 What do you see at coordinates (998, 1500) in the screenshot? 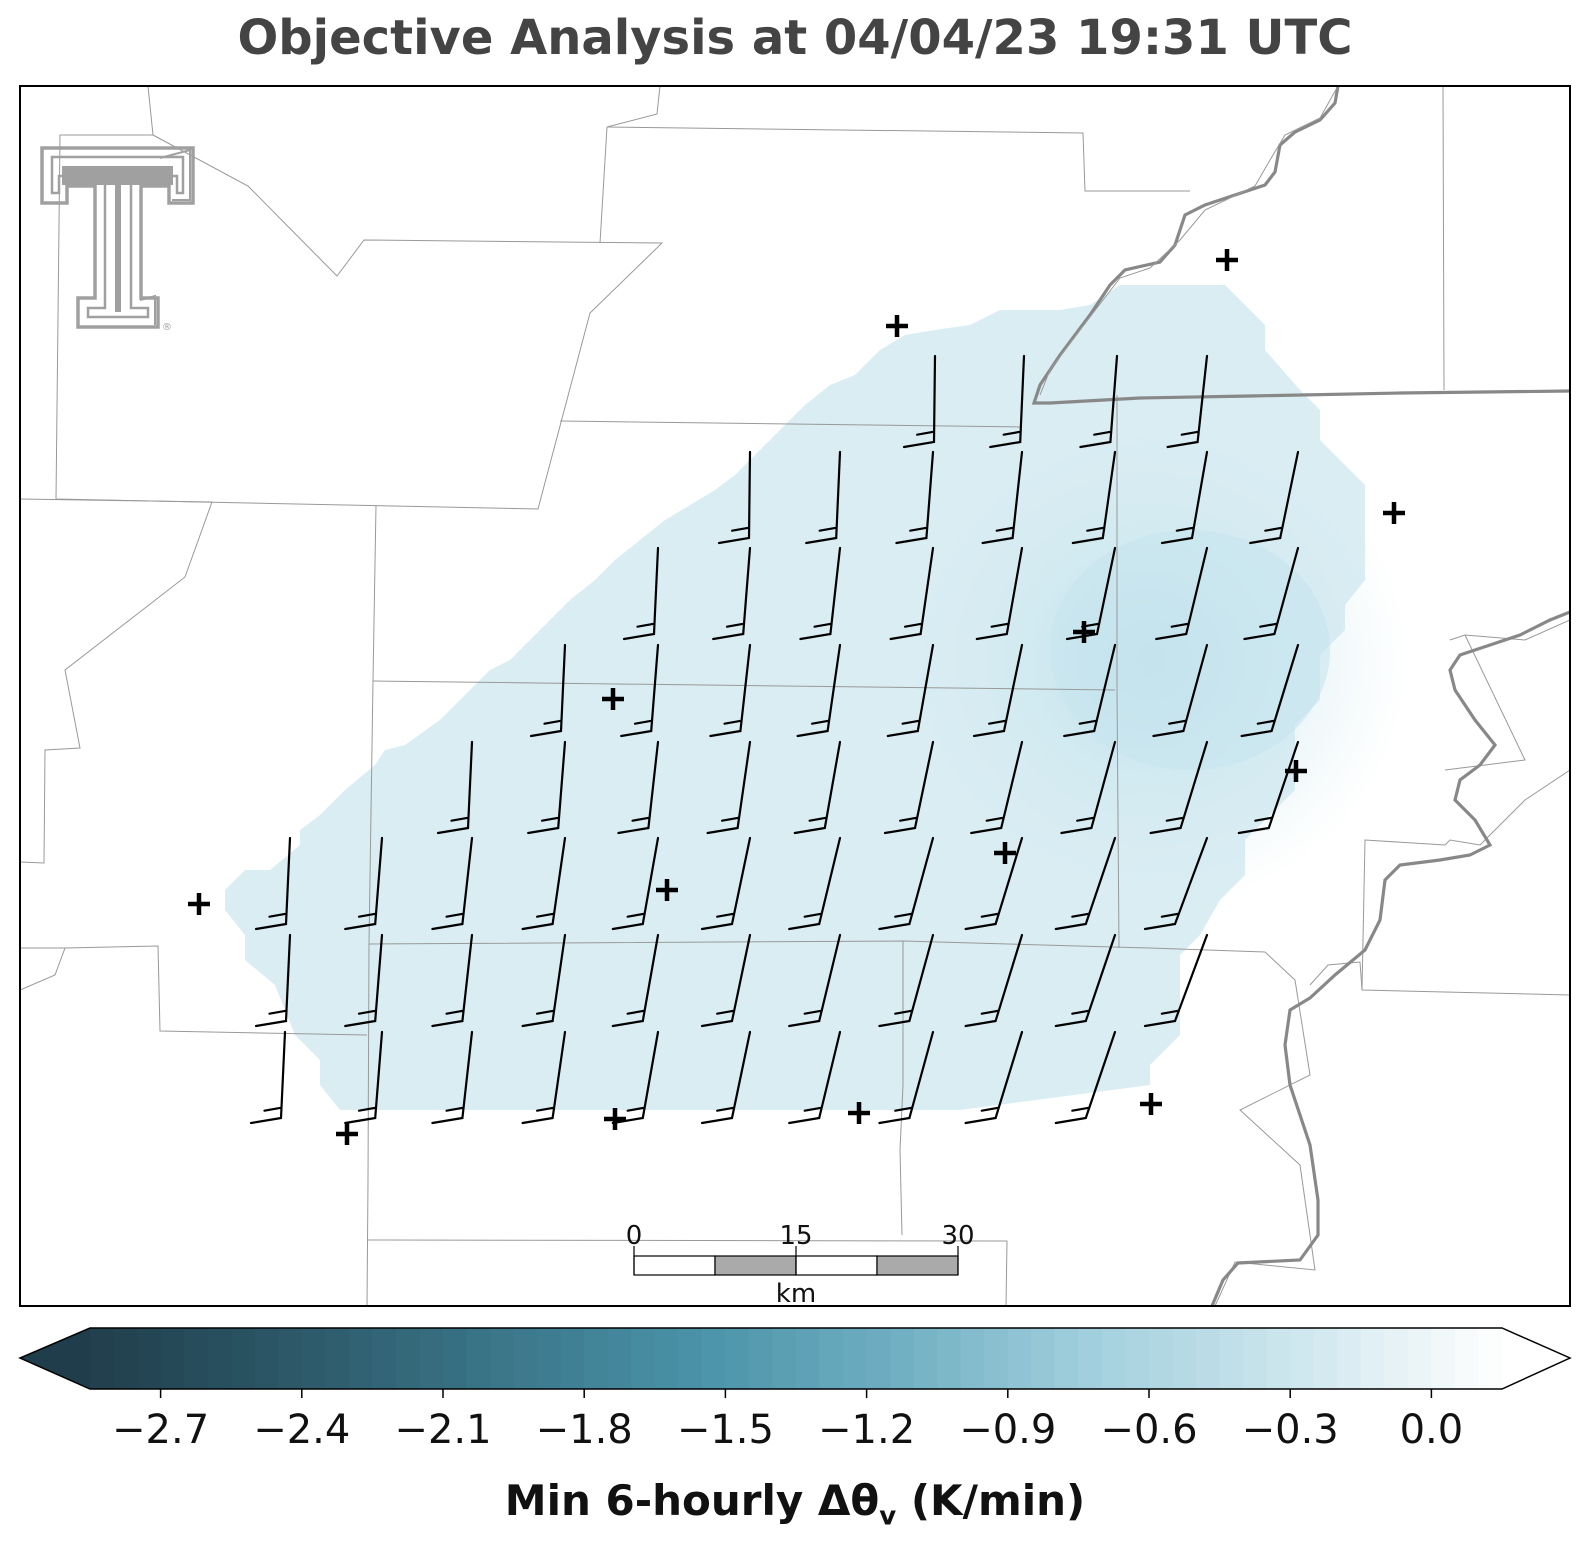
I see `colorbar-label-unit: (K/min)` at bounding box center [998, 1500].